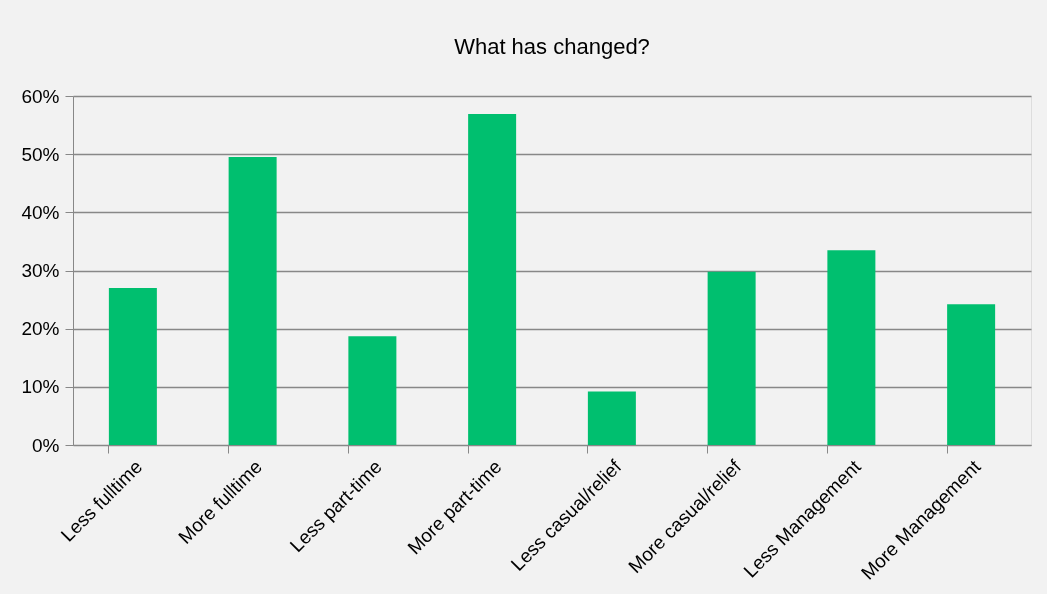  I want to click on y-tick-label: 10%, so click(40, 387).